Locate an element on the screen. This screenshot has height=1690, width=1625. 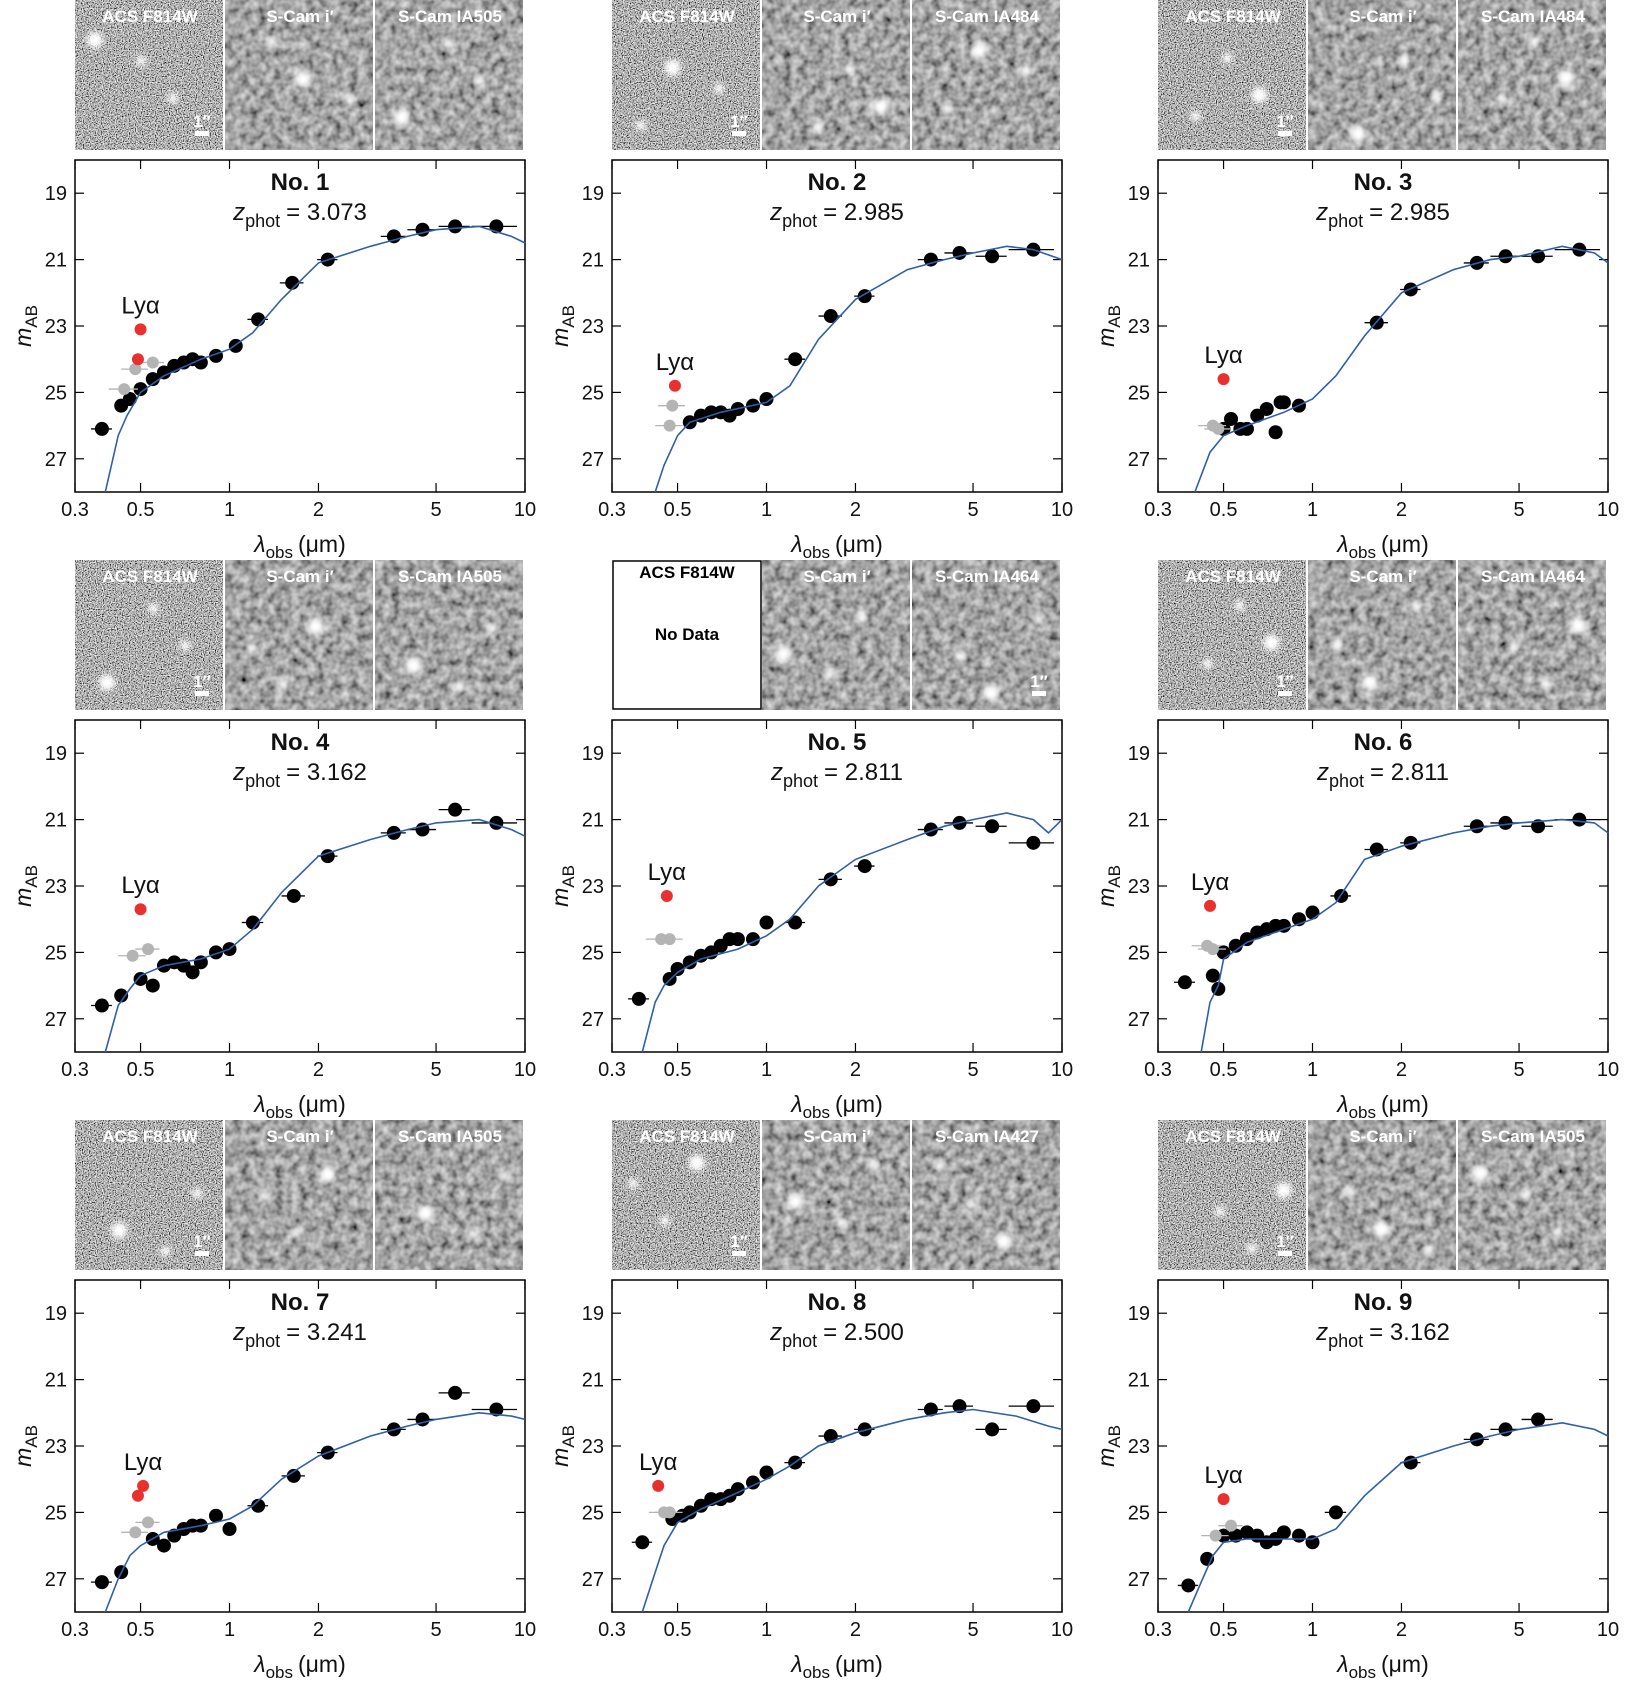
panel-title: No. 4 is located at coordinates (300, 742).